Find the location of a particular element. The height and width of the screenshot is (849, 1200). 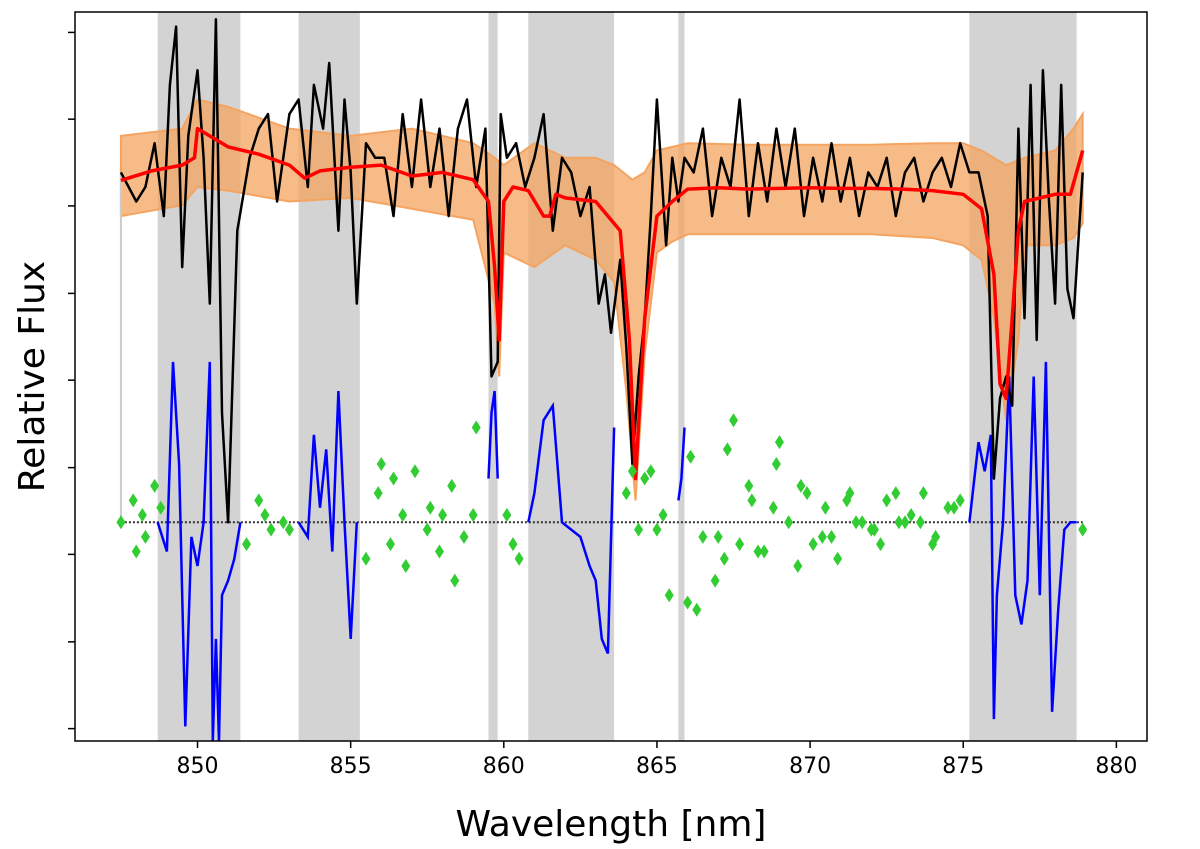

x-tick-label: 875 is located at coordinates (963, 766).